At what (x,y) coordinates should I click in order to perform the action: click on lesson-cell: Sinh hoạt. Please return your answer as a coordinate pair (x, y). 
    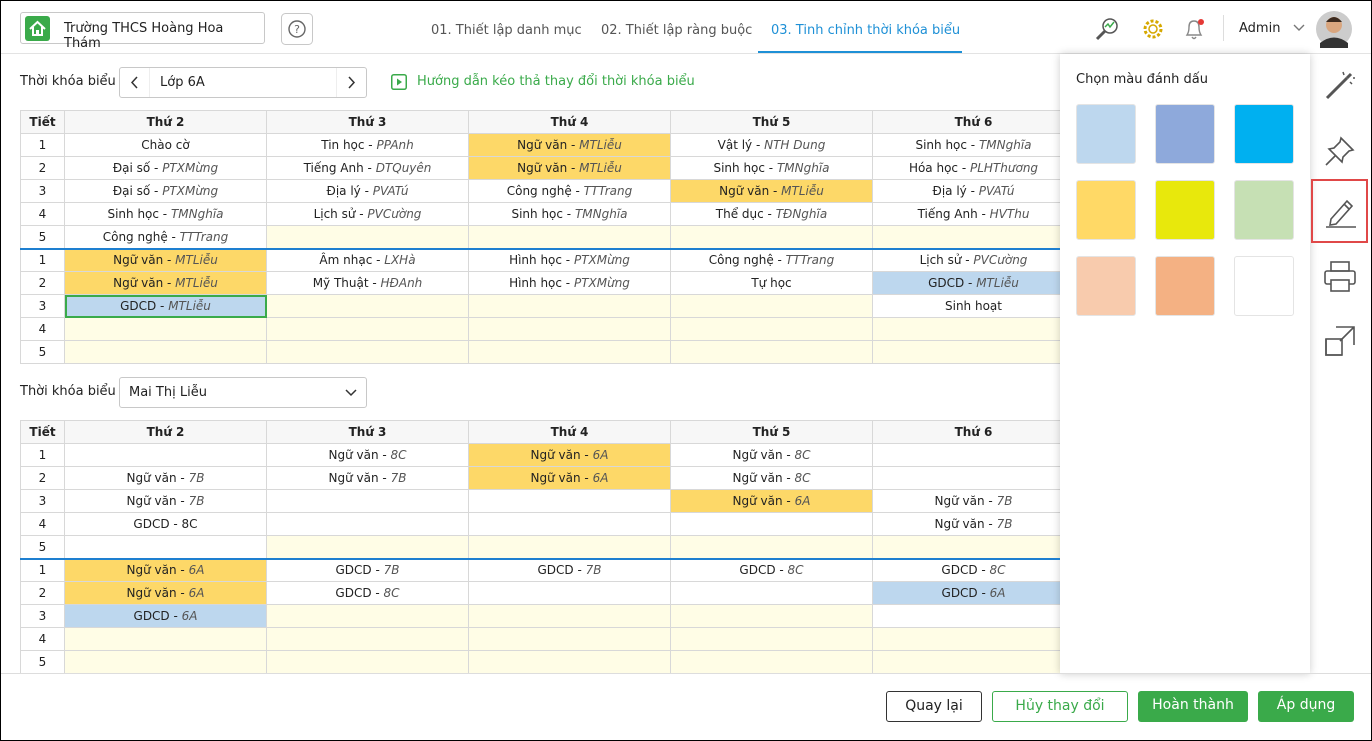
    Looking at the image, I should click on (966, 306).